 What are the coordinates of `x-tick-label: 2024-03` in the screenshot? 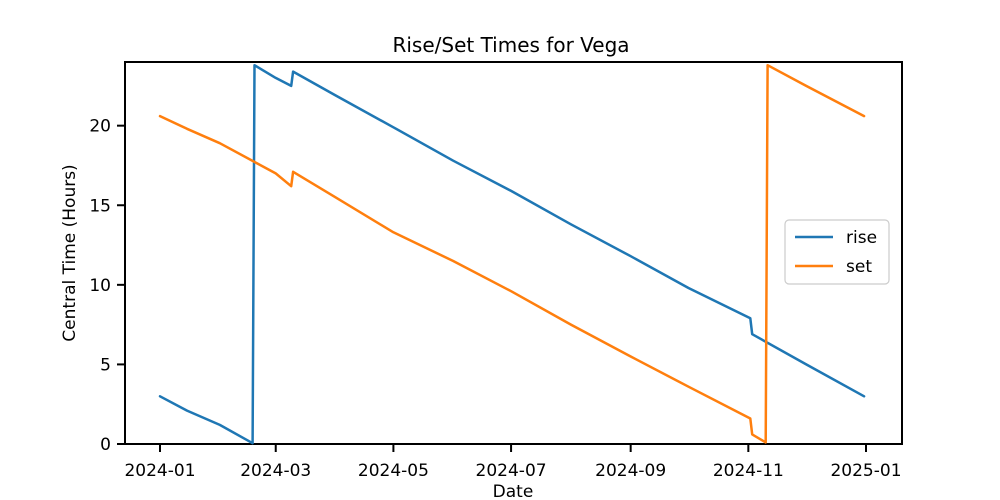 It's located at (275, 471).